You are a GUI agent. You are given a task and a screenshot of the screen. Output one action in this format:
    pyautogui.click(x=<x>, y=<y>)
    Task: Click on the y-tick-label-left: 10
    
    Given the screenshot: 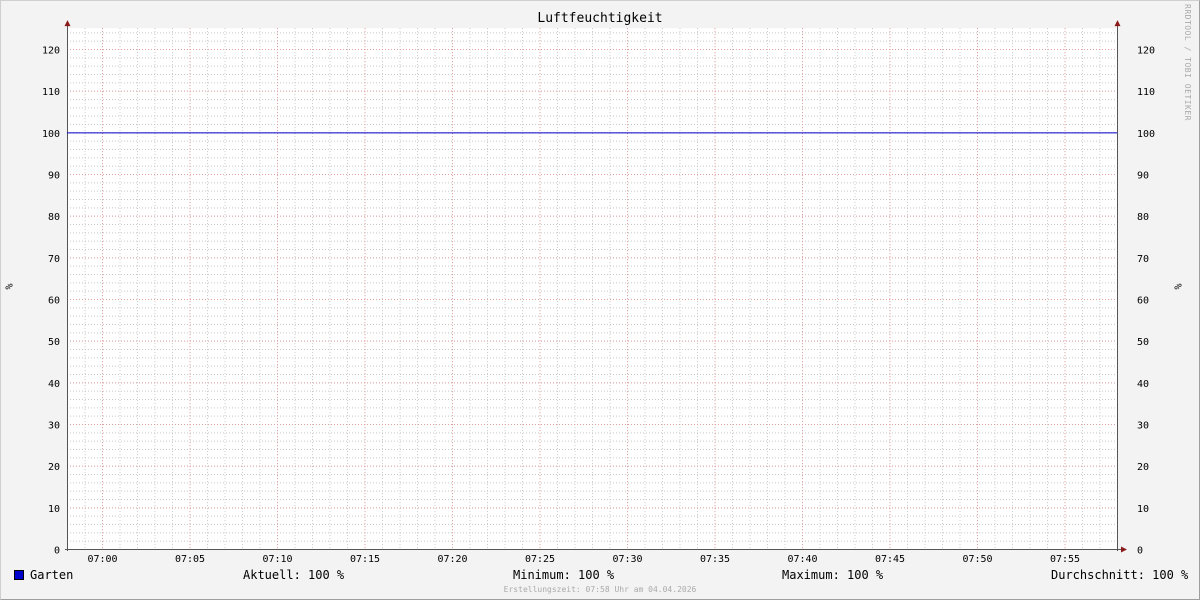 What is the action you would take?
    pyautogui.click(x=54, y=509)
    